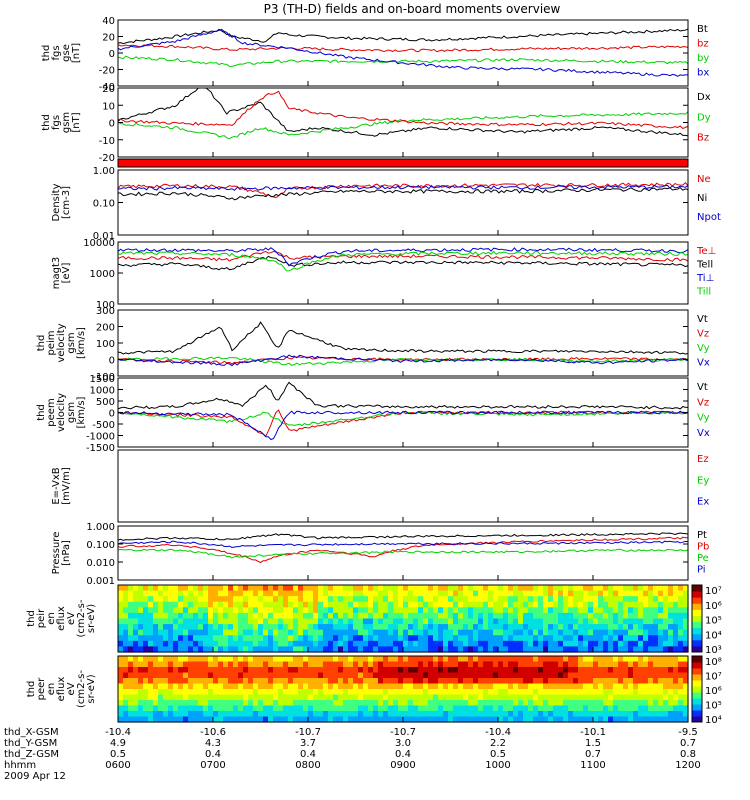 This screenshot has width=750, height=800. What do you see at coordinates (687, 765) in the screenshot?
I see `x-axis-row-value: 1200` at bounding box center [687, 765].